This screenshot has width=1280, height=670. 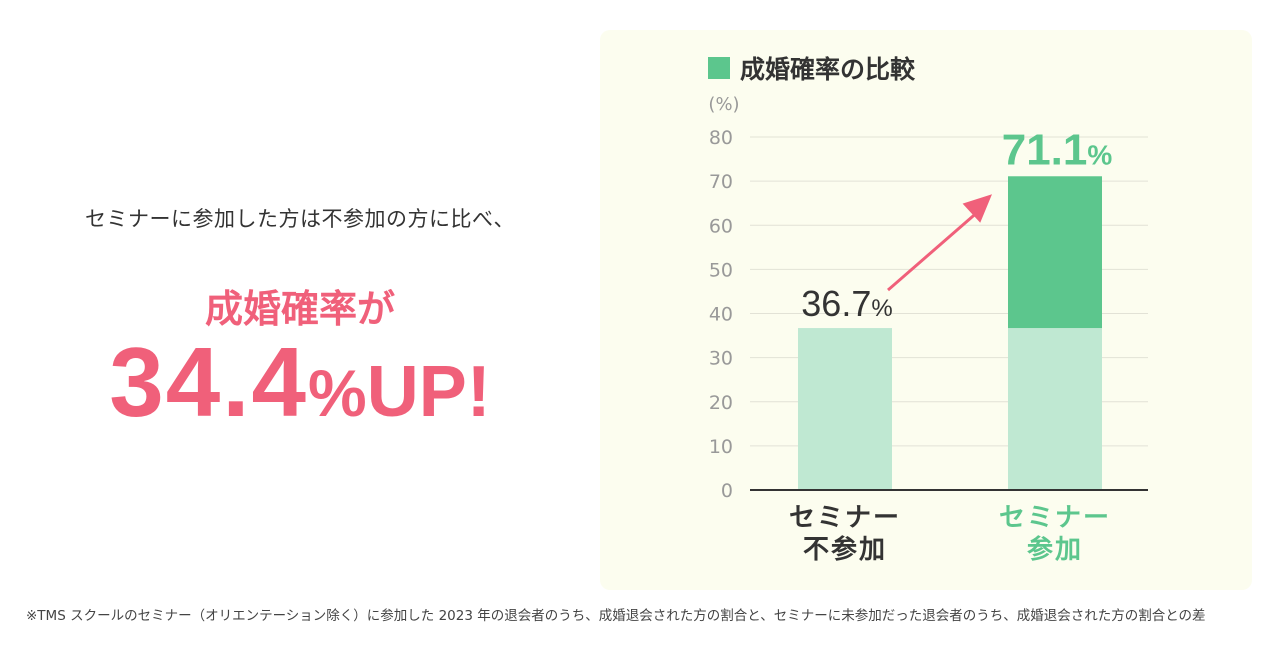 I want to click on headline-text: 成婚確率が, so click(x=299, y=309).